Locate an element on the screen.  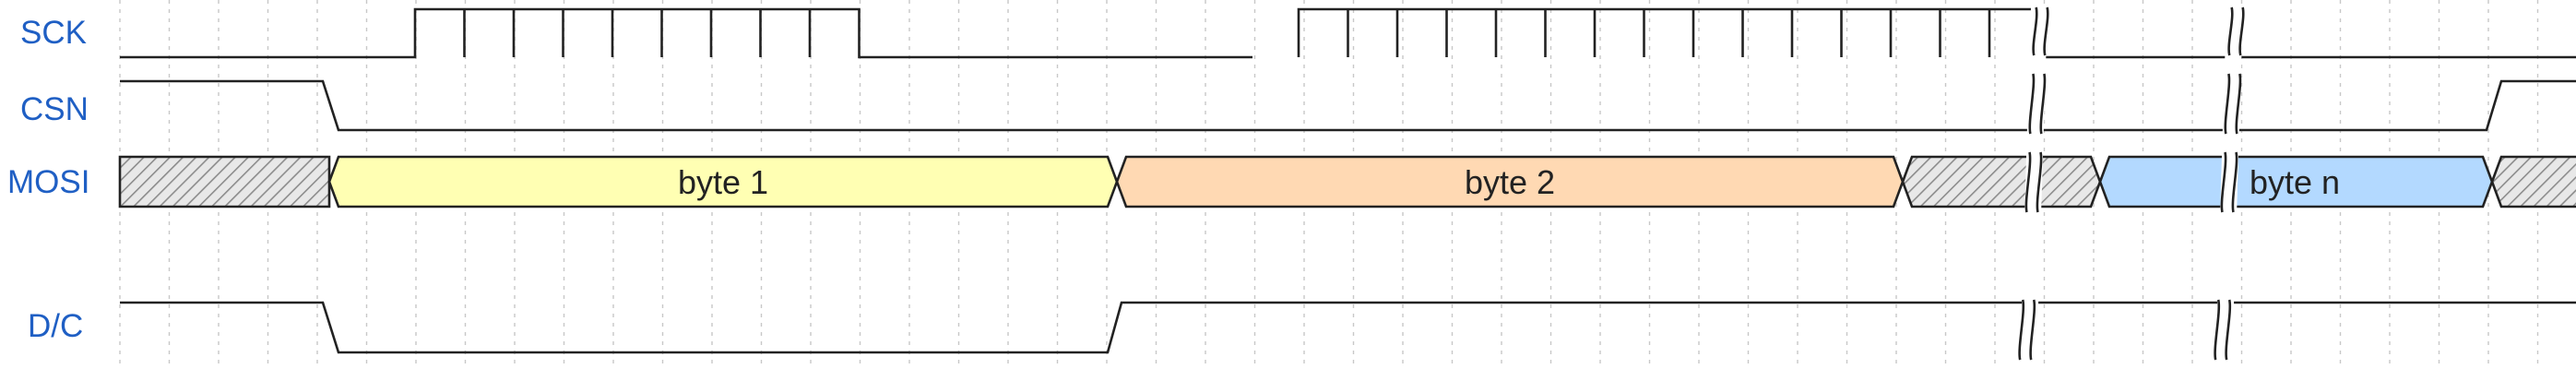
byte-1-label: byte 1 is located at coordinates (723, 182).